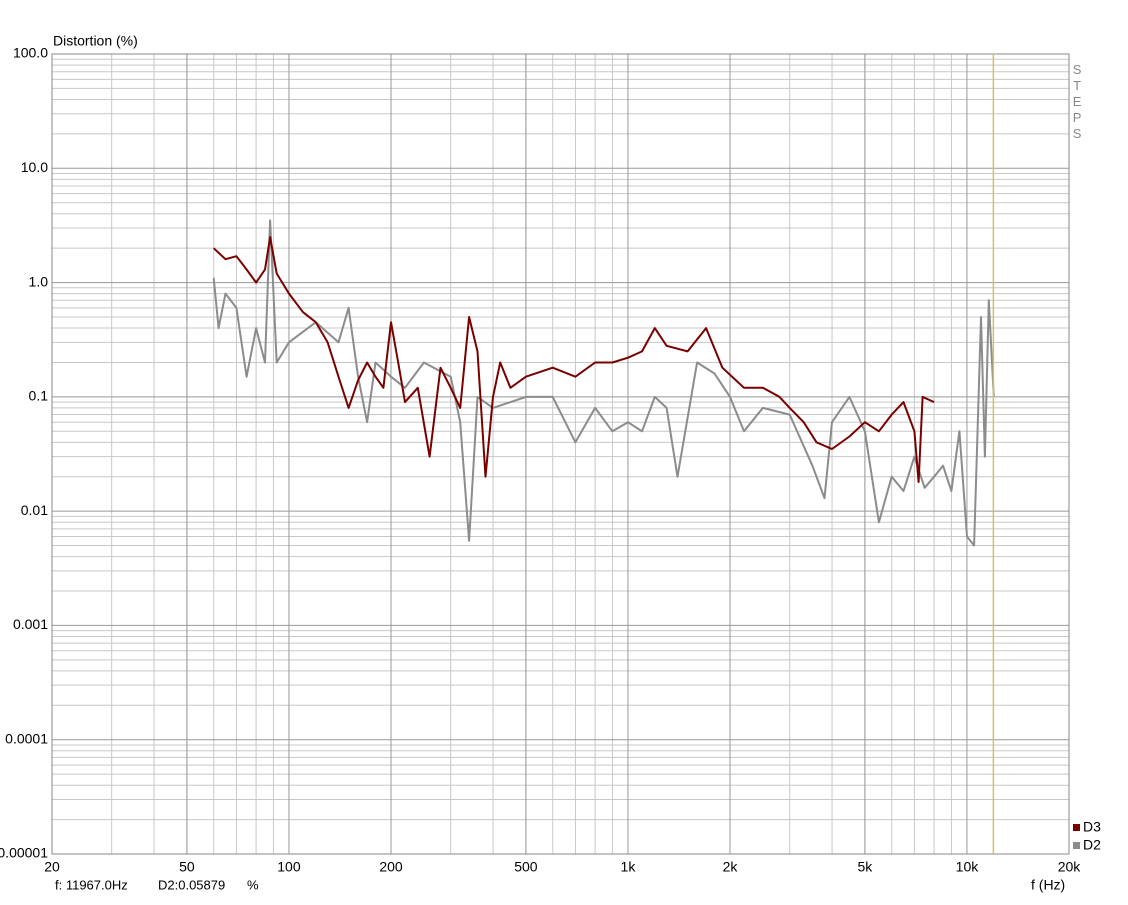 This screenshot has width=1128, height=905. Describe the element at coordinates (34, 510) in the screenshot. I see `y-tick-label: 0.01` at that location.